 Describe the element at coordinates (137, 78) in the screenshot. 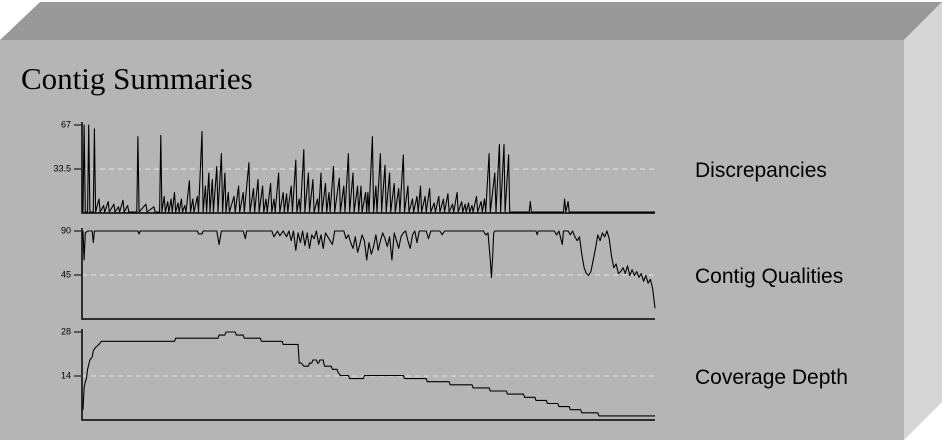

I see `page-title: Contig Summaries` at that location.